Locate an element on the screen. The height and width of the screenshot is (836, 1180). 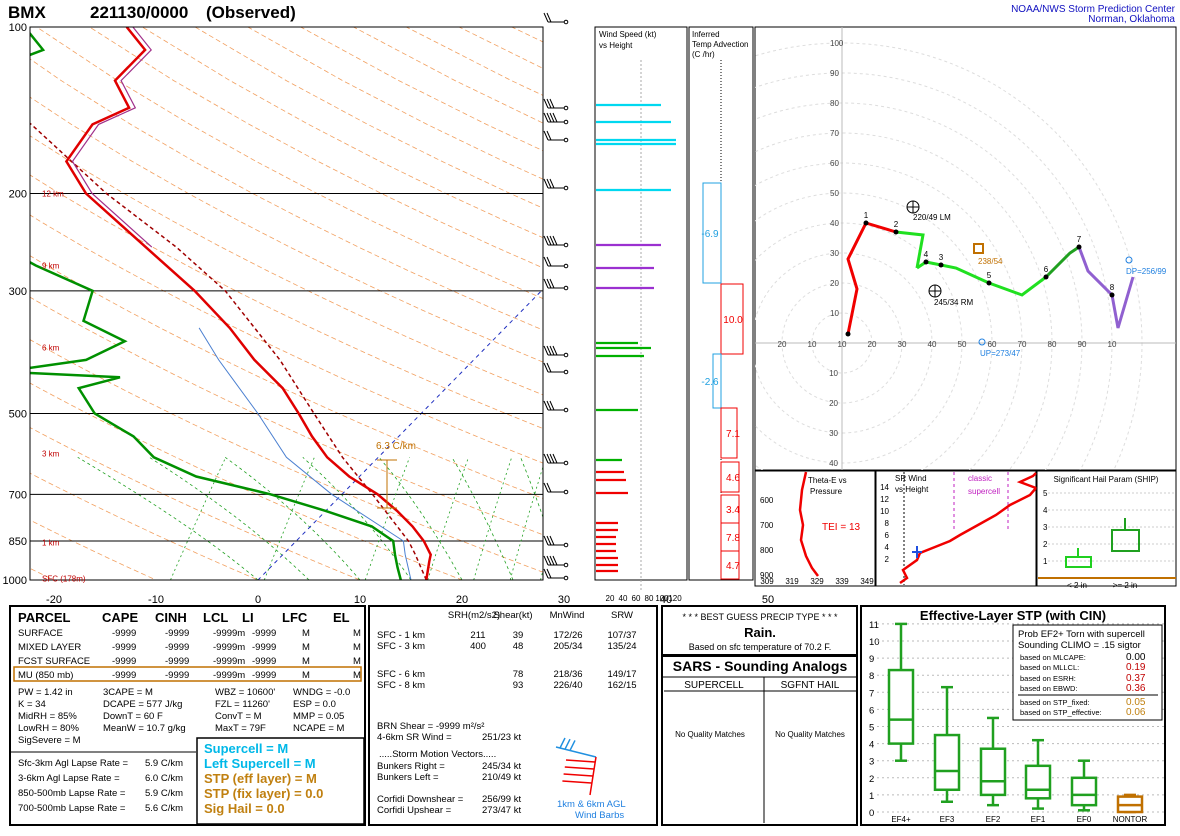
hodograph-ring-tick: 80 is located at coordinates (834, 103).